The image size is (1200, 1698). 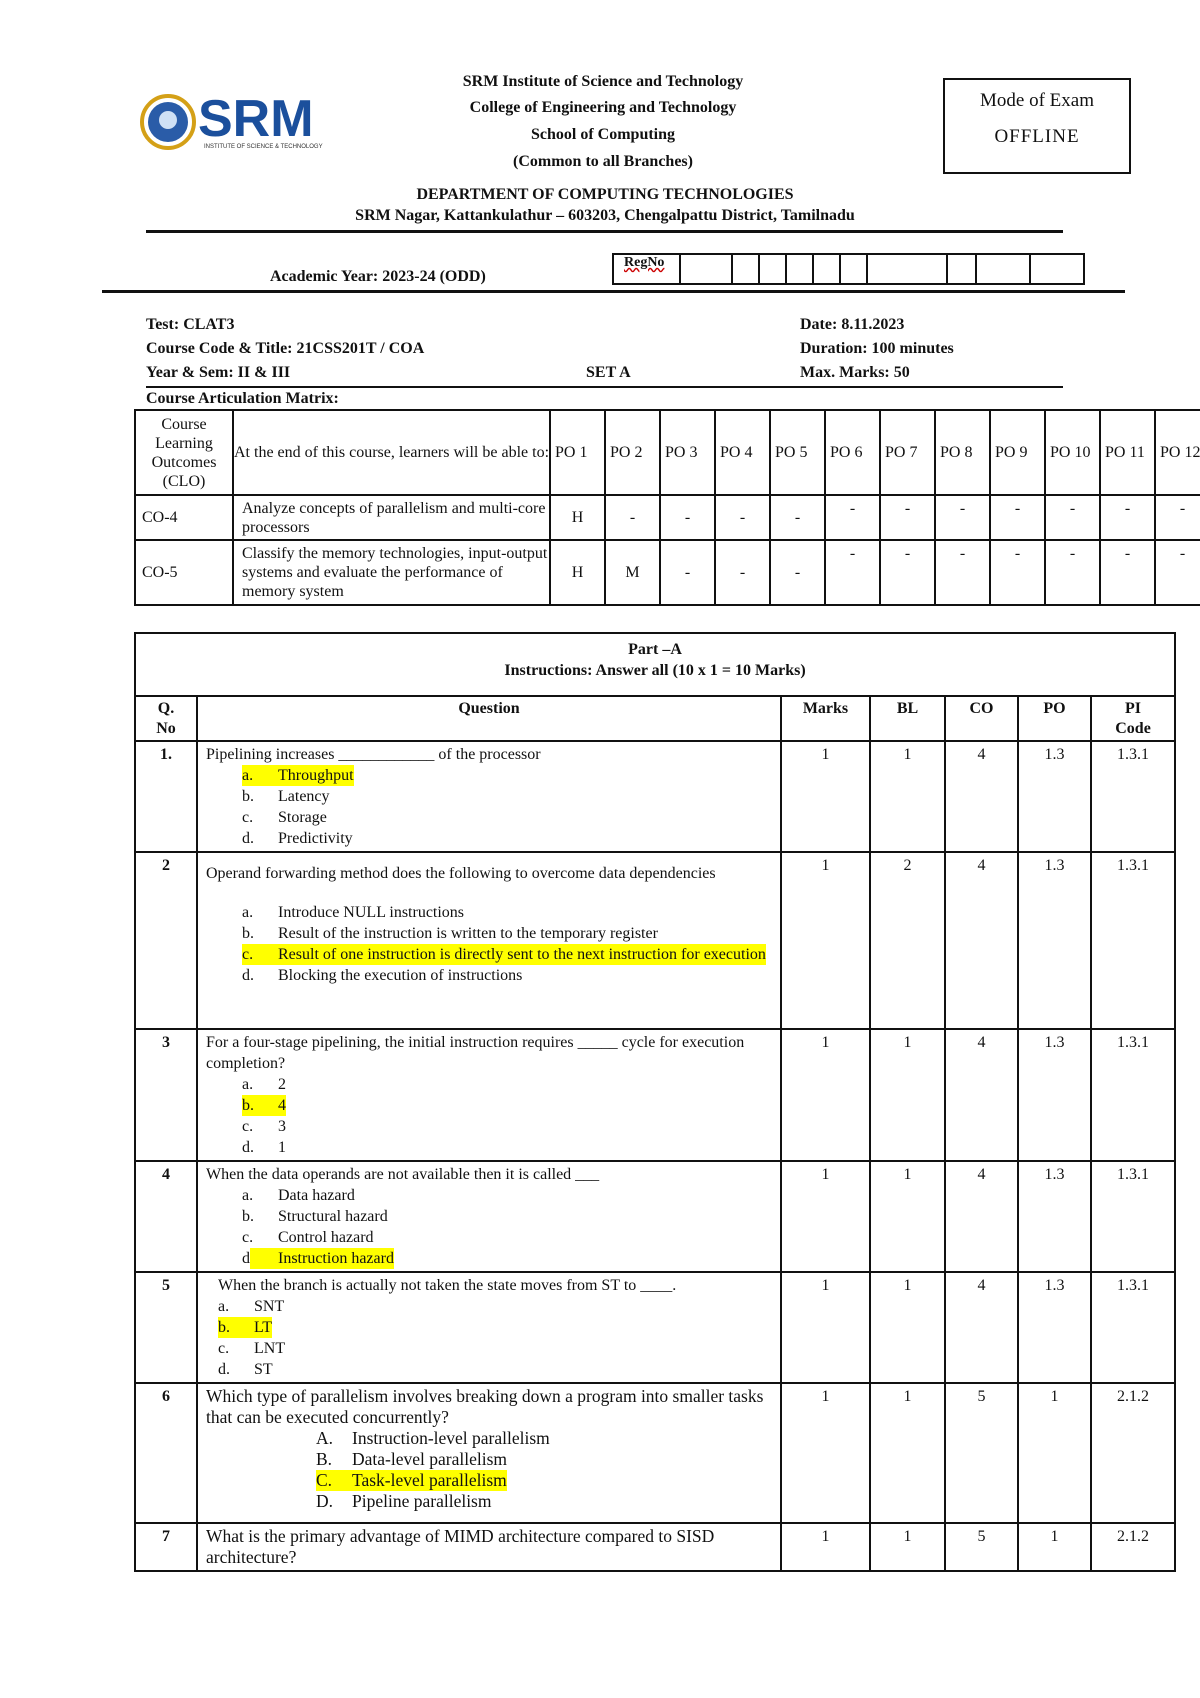 I want to click on option-text: Introduce NULL instructions, so click(x=371, y=912).